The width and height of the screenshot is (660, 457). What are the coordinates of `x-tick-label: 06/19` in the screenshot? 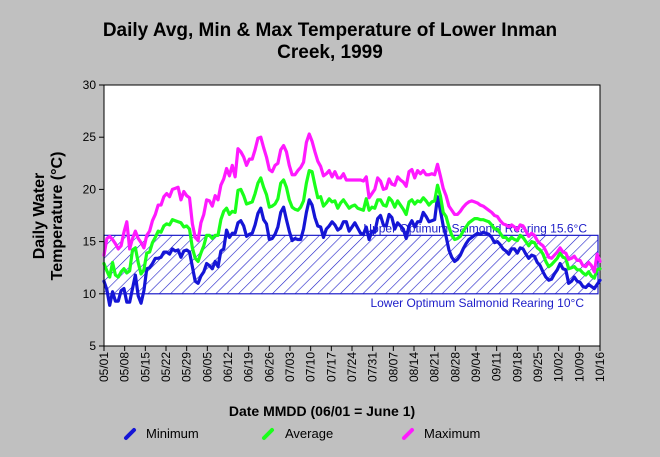 It's located at (249, 367).